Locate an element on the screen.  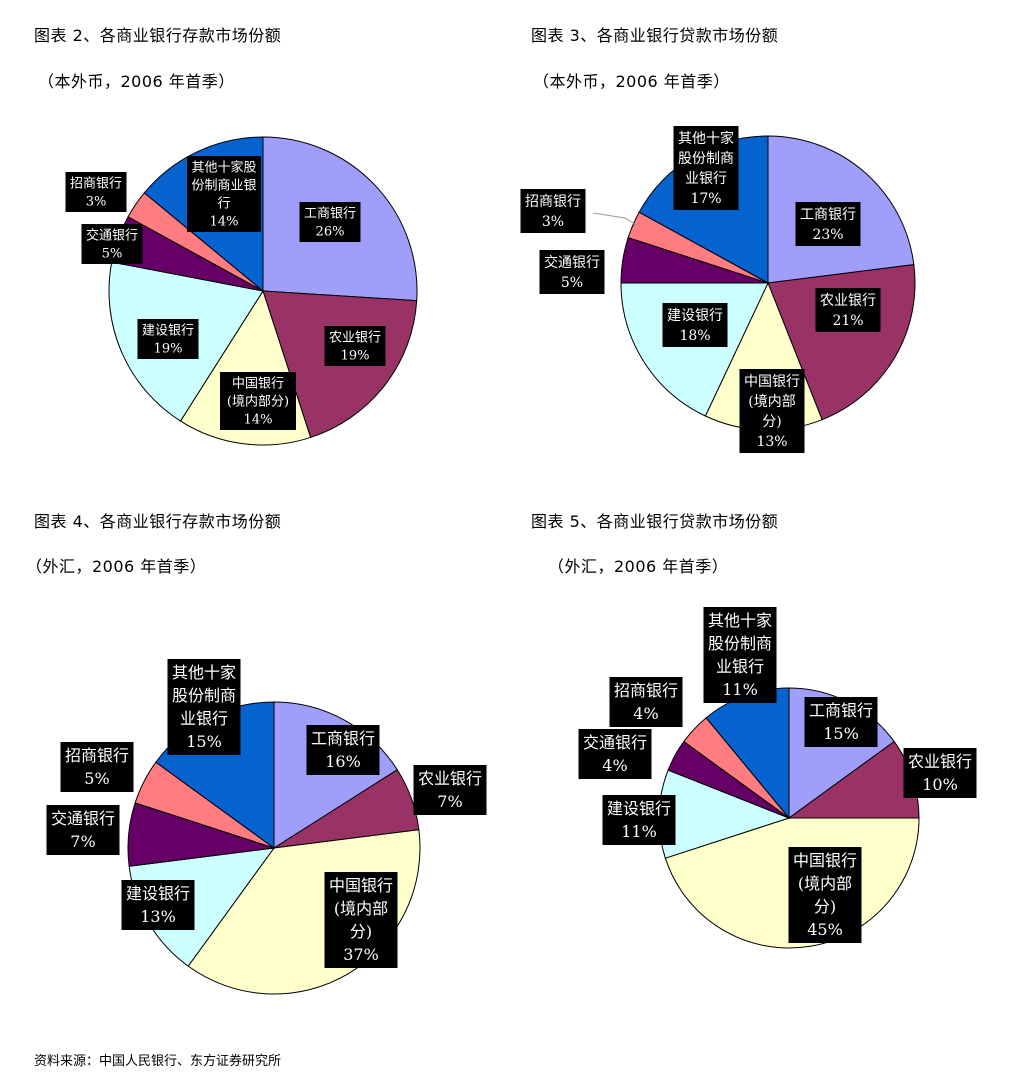
data-label-text: 14% is located at coordinates (258, 419).